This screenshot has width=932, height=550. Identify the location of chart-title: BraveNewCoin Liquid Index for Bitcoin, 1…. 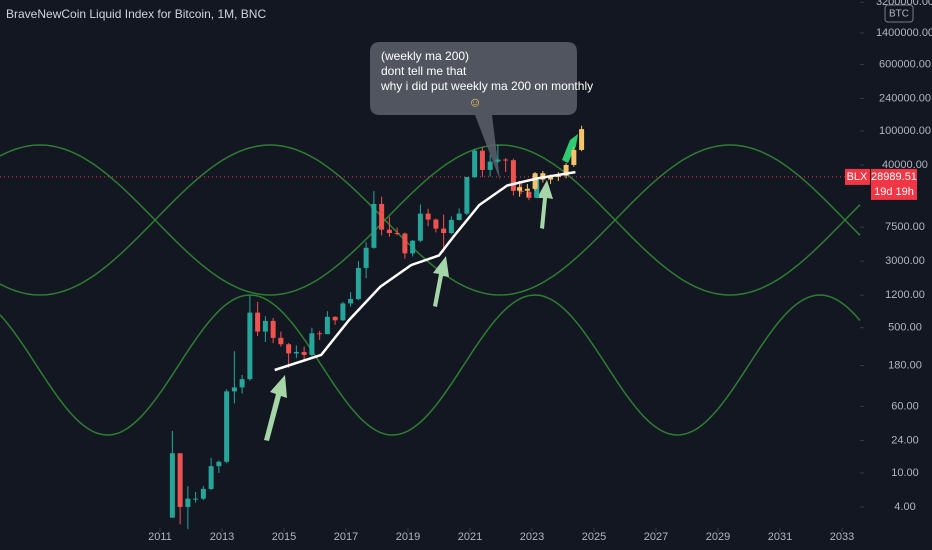
(136, 14).